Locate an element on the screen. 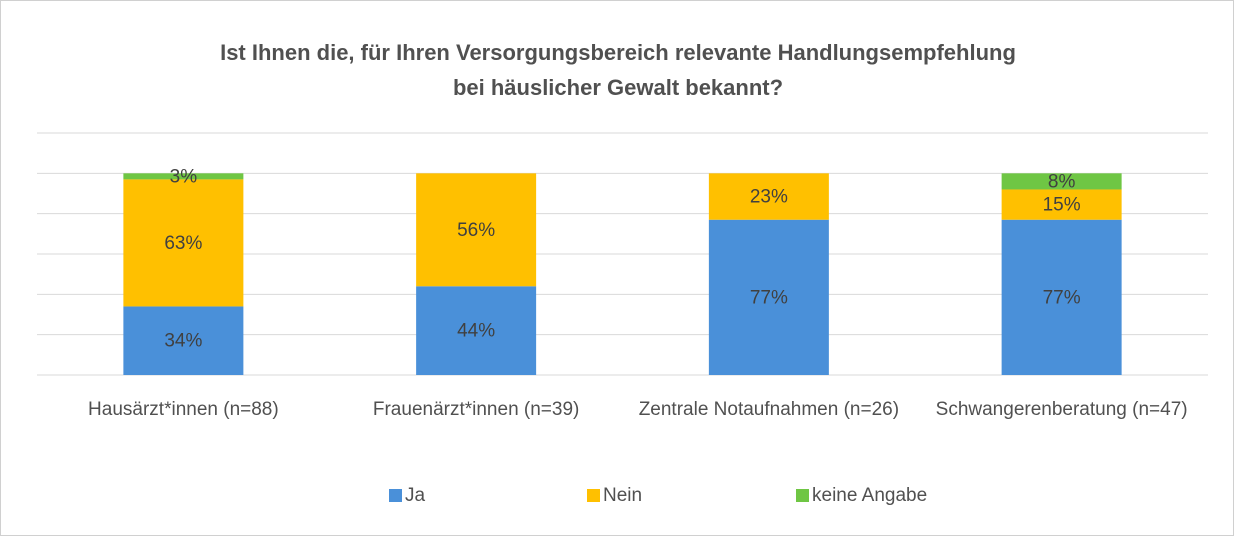 The height and width of the screenshot is (536, 1234). data-label: 23% is located at coordinates (769, 197).